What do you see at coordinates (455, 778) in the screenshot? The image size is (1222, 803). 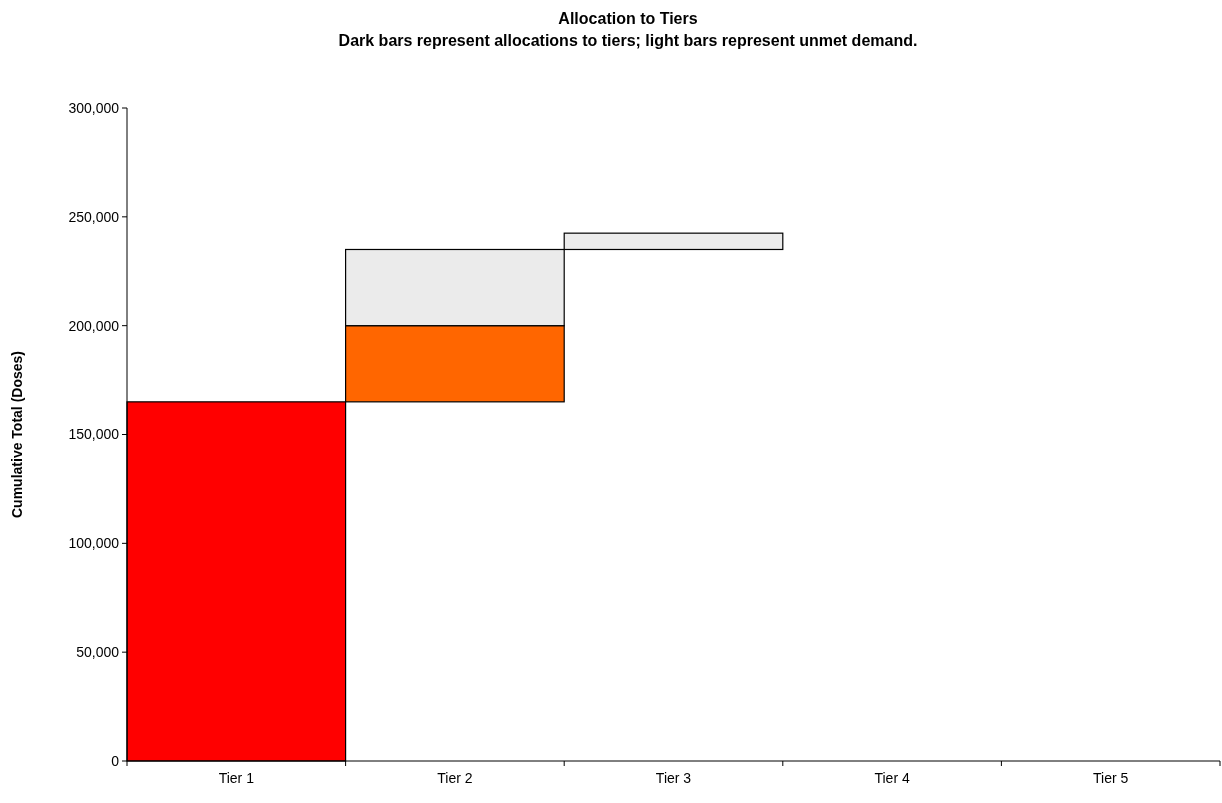 I see `x-tick-label: Tier 2` at bounding box center [455, 778].